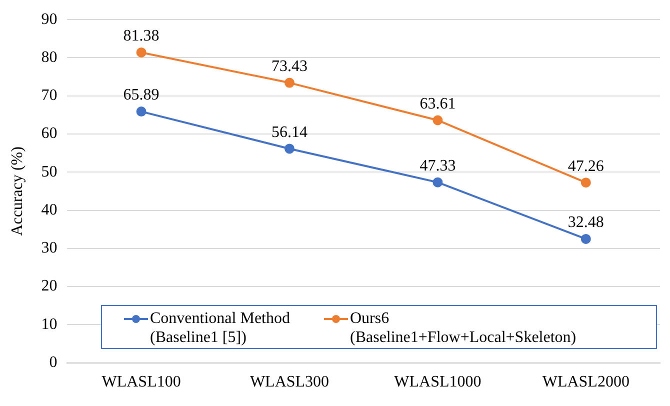 The height and width of the screenshot is (406, 670). I want to click on x-tick-label: WLASL1000, so click(438, 382).